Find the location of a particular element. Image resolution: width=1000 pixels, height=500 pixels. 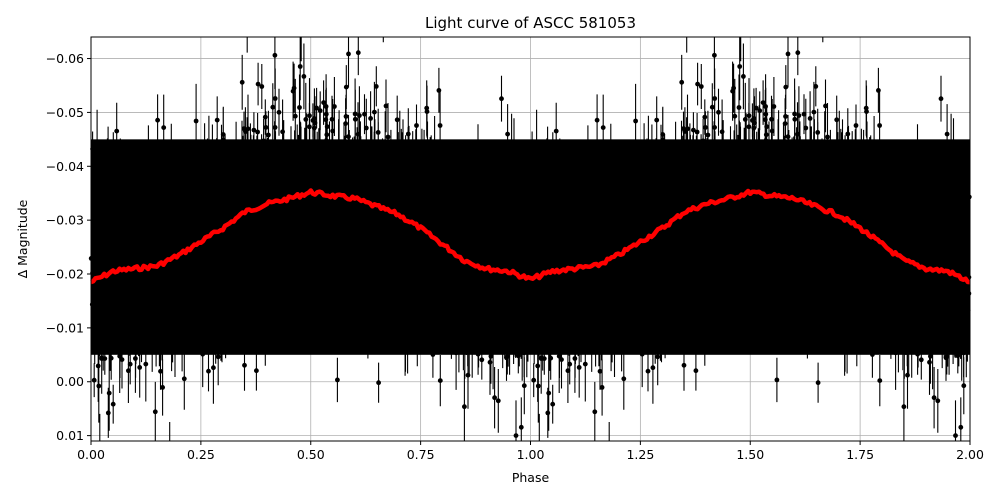

y-tick-label: 0.00 is located at coordinates (70, 381).